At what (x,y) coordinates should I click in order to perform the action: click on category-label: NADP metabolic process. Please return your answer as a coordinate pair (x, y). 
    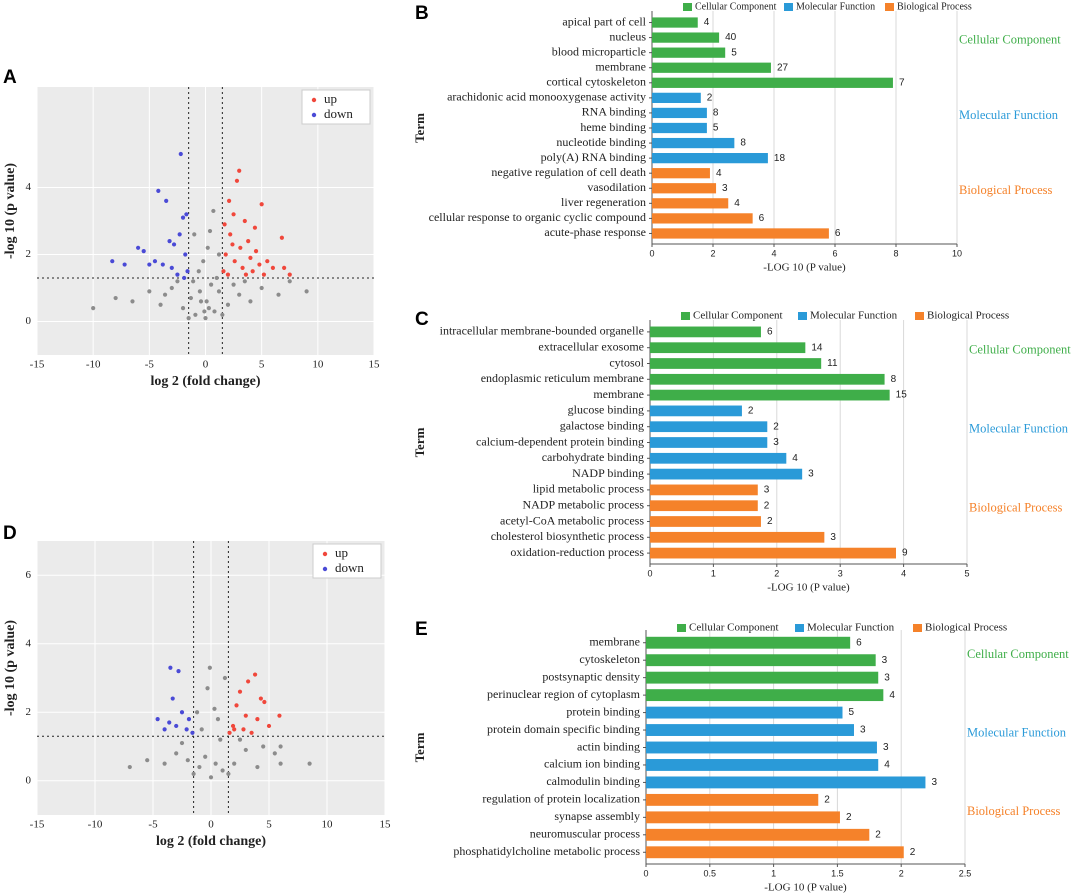
    Looking at the image, I should click on (583, 504).